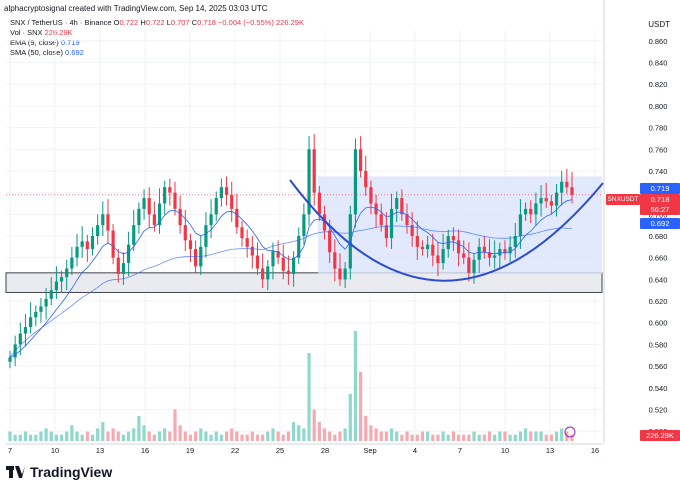 The image size is (680, 490). Describe the element at coordinates (34, 42) in the screenshot. I see `ema-label: EMA (9, close)` at that location.